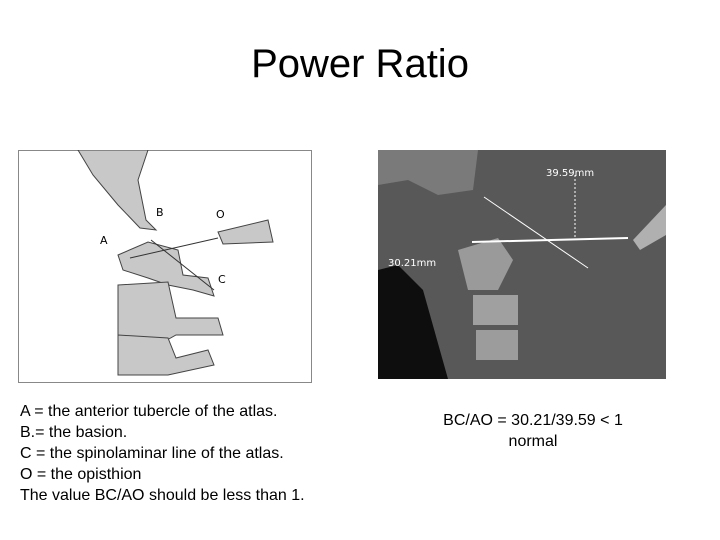 The width and height of the screenshot is (720, 540). What do you see at coordinates (533, 441) in the screenshot?
I see `result-line: normal` at bounding box center [533, 441].